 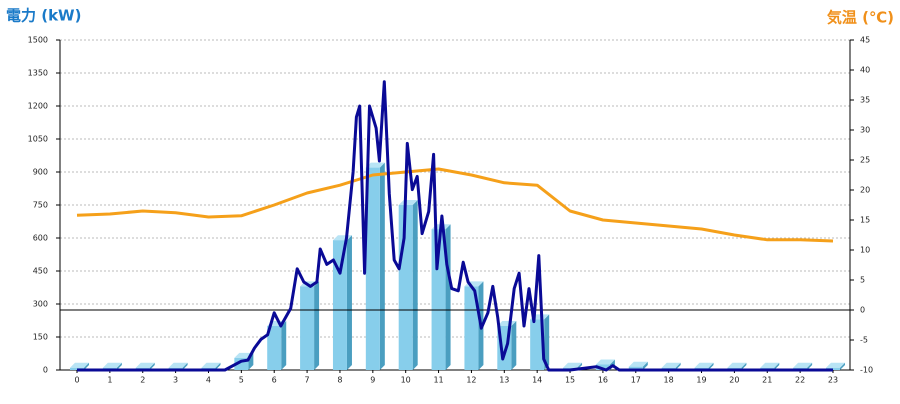 What do you see at coordinates (40, 271) in the screenshot?
I see `y-tick-label: 450` at bounding box center [40, 271].